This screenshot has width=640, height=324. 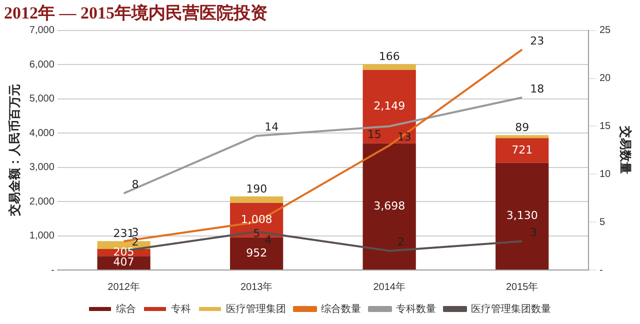 I want to click on y2-axis-title: 交易数量, so click(x=625, y=149).